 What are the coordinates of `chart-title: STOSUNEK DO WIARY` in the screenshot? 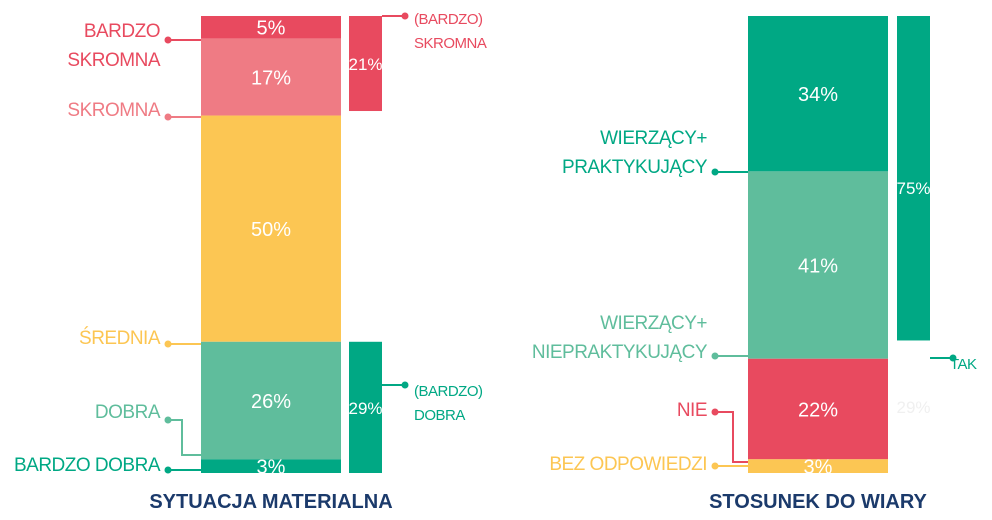 It's located at (818, 502).